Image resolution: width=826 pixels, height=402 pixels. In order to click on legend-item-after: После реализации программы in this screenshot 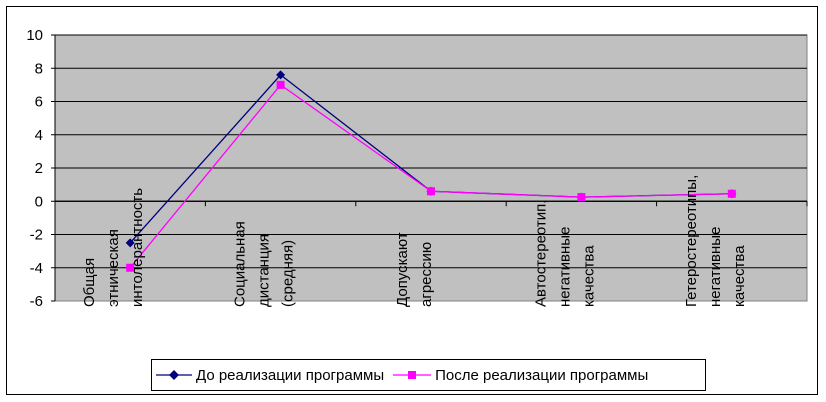, I will do `click(520, 375)`.